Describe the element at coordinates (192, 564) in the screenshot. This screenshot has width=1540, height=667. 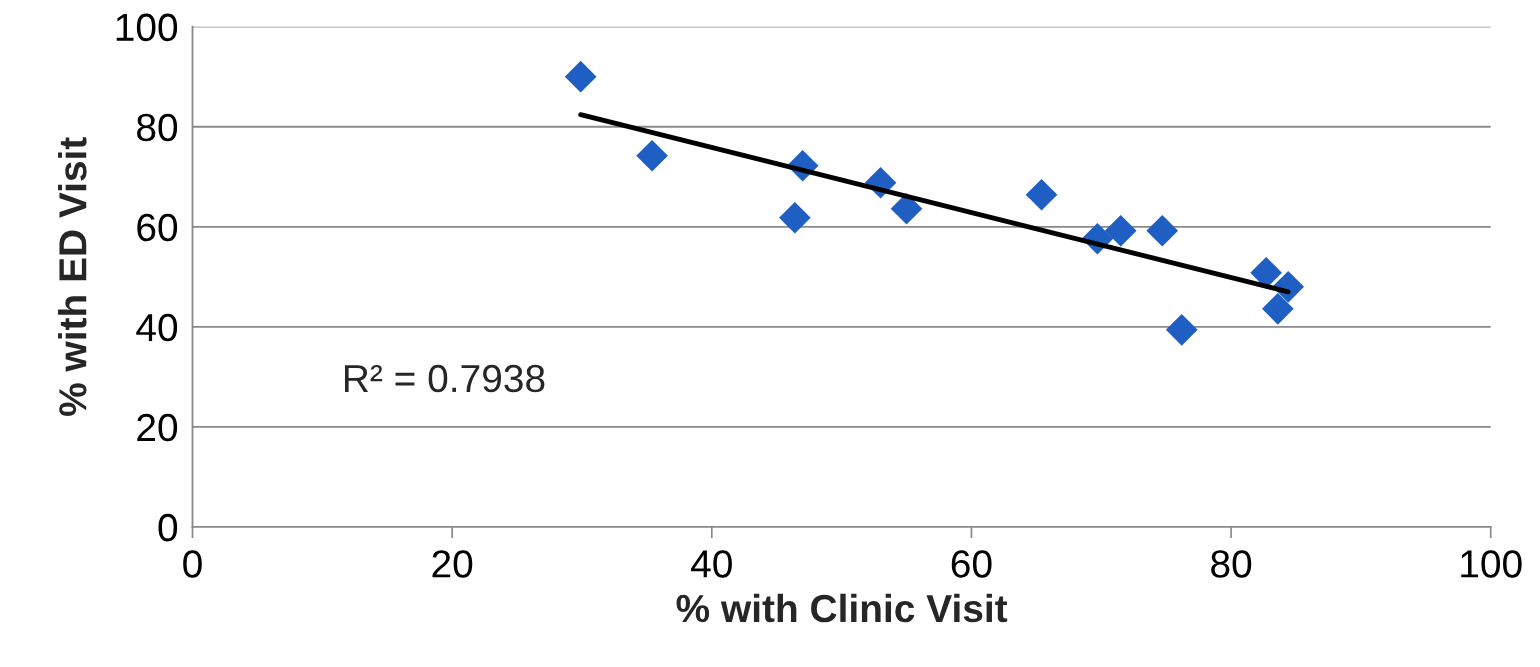
I see `x-tick-label: 0` at that location.